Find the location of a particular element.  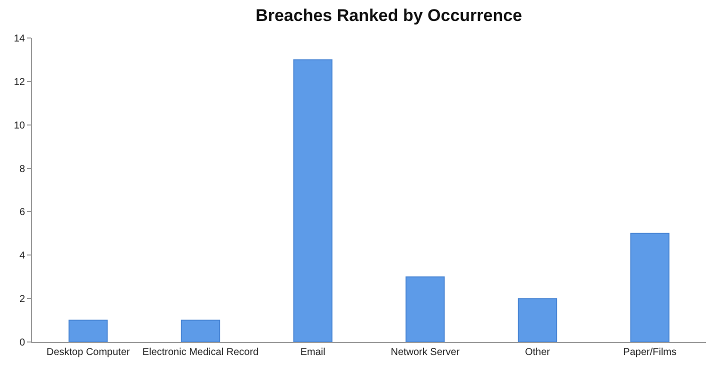

x-tick-label: Other is located at coordinates (537, 352).